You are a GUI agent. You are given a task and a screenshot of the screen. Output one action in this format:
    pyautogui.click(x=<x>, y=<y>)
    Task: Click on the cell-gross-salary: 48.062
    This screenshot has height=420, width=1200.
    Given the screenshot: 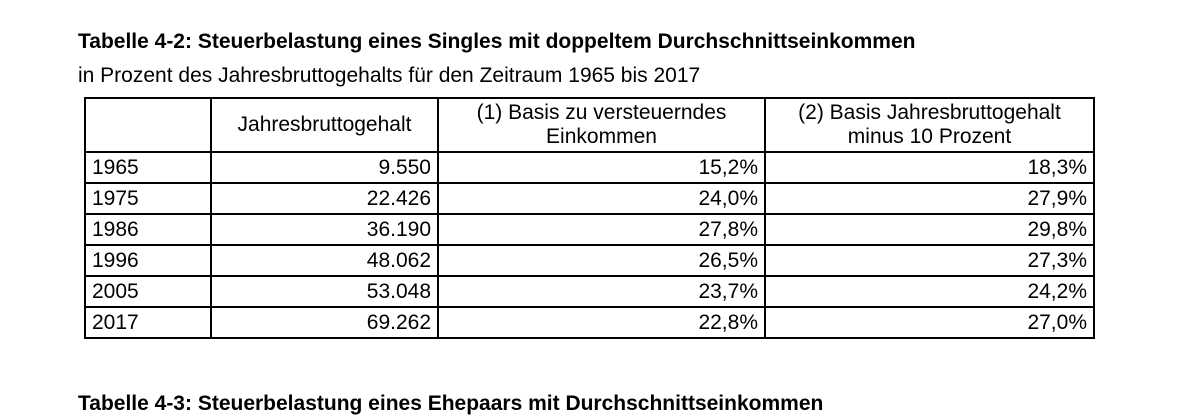 What is the action you would take?
    pyautogui.click(x=324, y=260)
    